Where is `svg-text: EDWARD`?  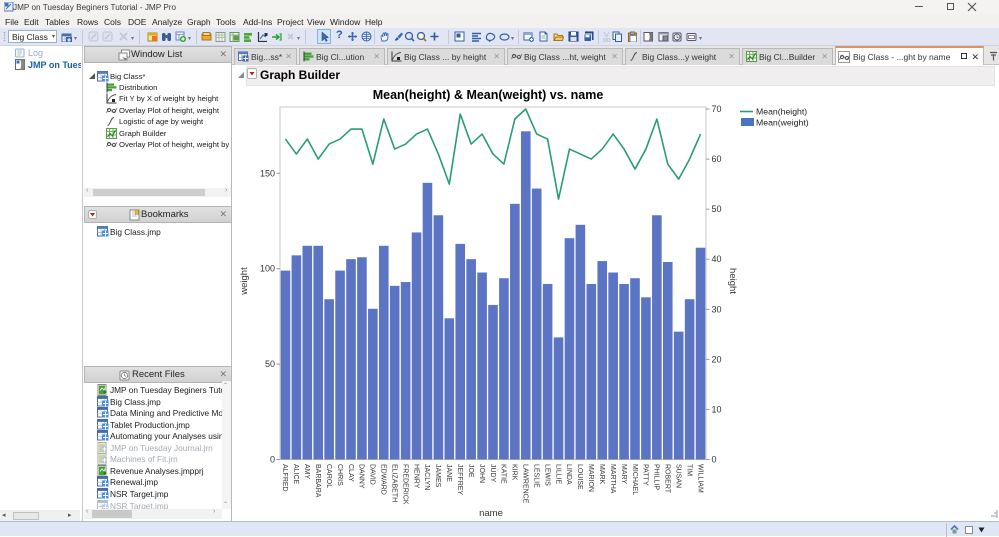 svg-text: EDWARD is located at coordinates (383, 479).